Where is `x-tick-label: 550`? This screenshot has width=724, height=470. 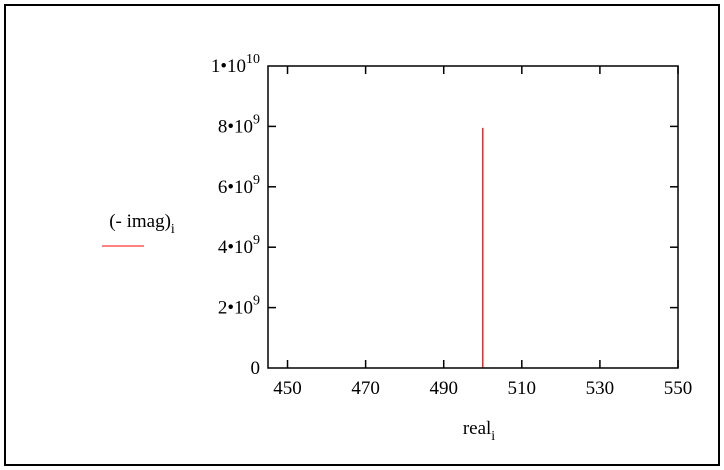 x-tick-label: 550 is located at coordinates (678, 388).